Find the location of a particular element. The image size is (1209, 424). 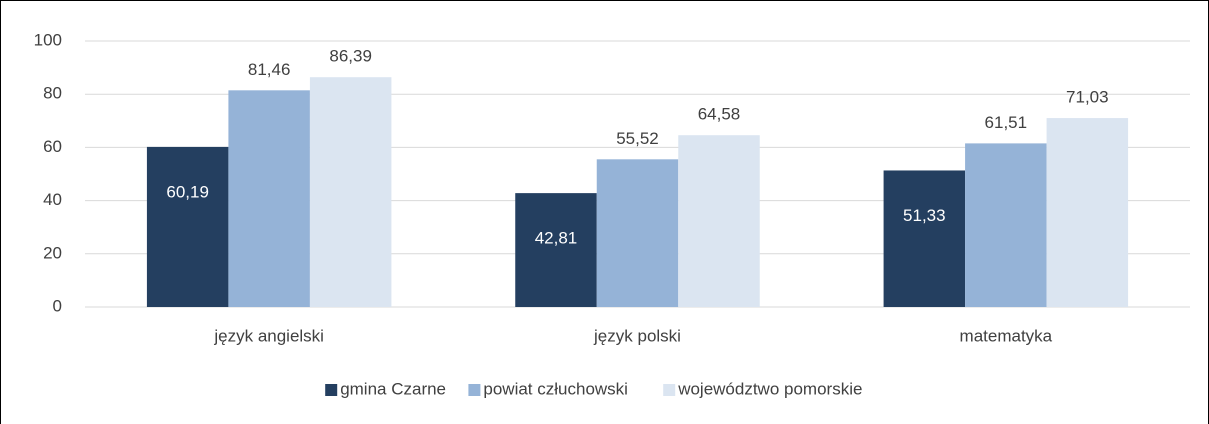

data-label: 60,19 is located at coordinates (187, 191).